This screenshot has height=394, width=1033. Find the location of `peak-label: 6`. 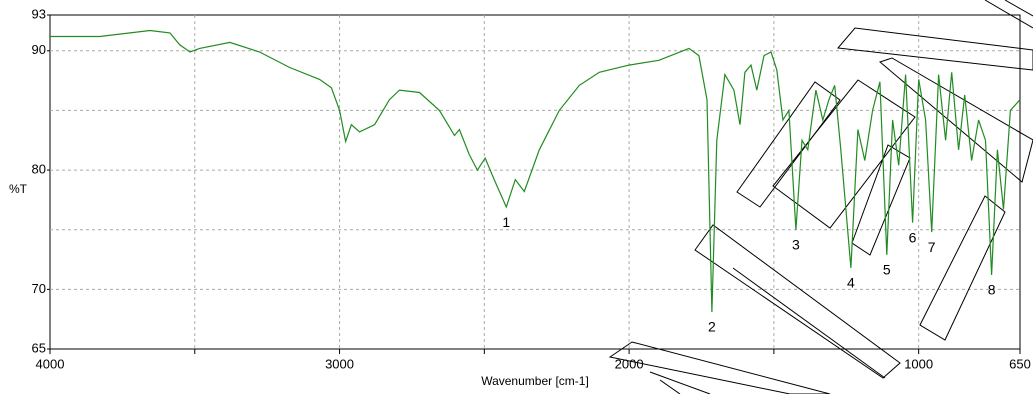

peak-label: 6 is located at coordinates (913, 237).